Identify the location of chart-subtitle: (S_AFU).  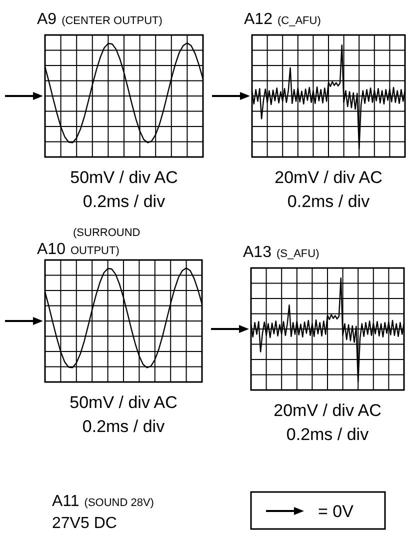
(298, 254).